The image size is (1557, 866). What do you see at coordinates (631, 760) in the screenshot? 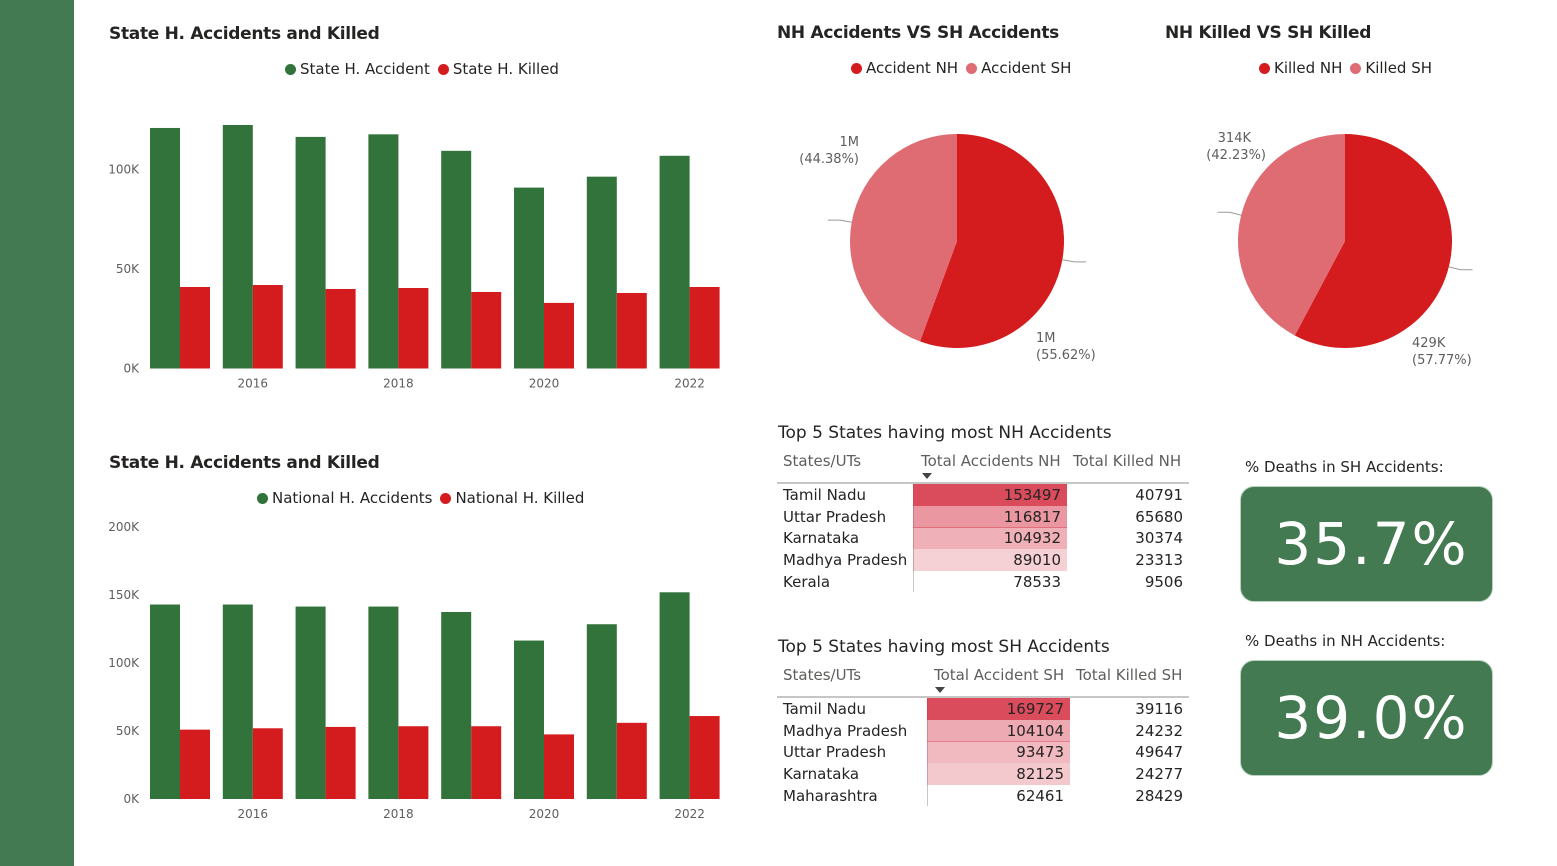
I see `bar-national-h-killed2021` at bounding box center [631, 760].